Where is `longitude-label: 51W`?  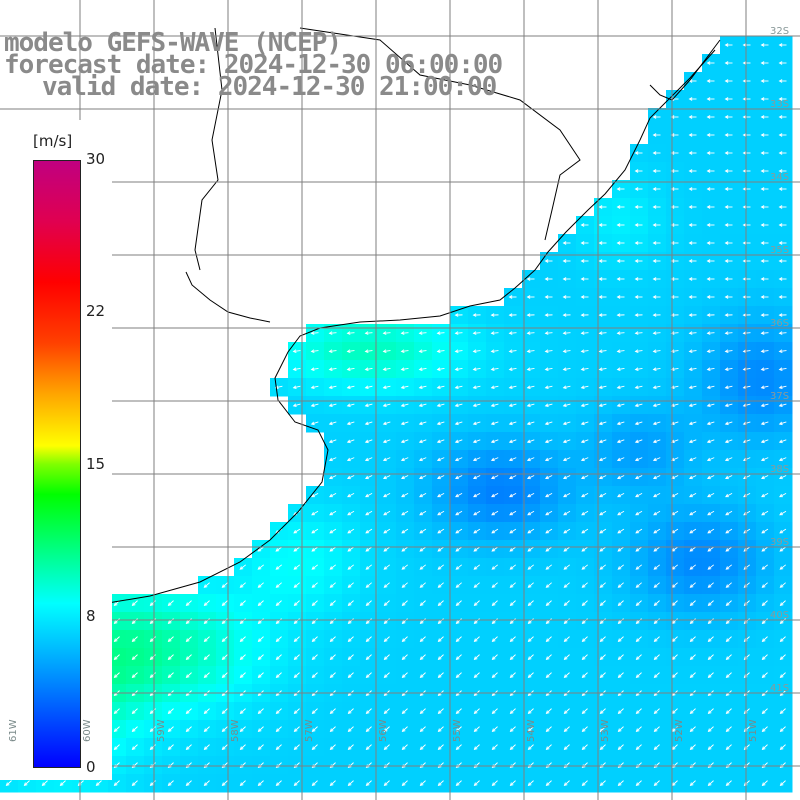
longitude-label: 51W is located at coordinates (753, 730).